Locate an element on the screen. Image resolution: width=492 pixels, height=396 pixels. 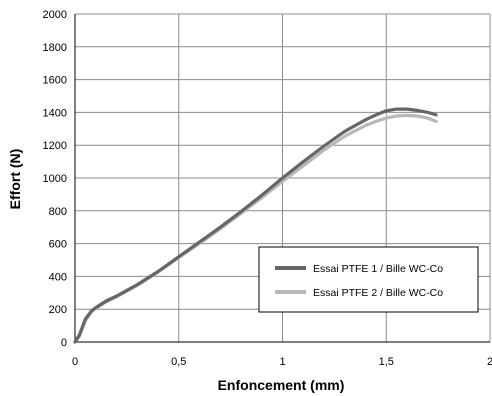
y-tick-label: 800 is located at coordinates (58, 212).